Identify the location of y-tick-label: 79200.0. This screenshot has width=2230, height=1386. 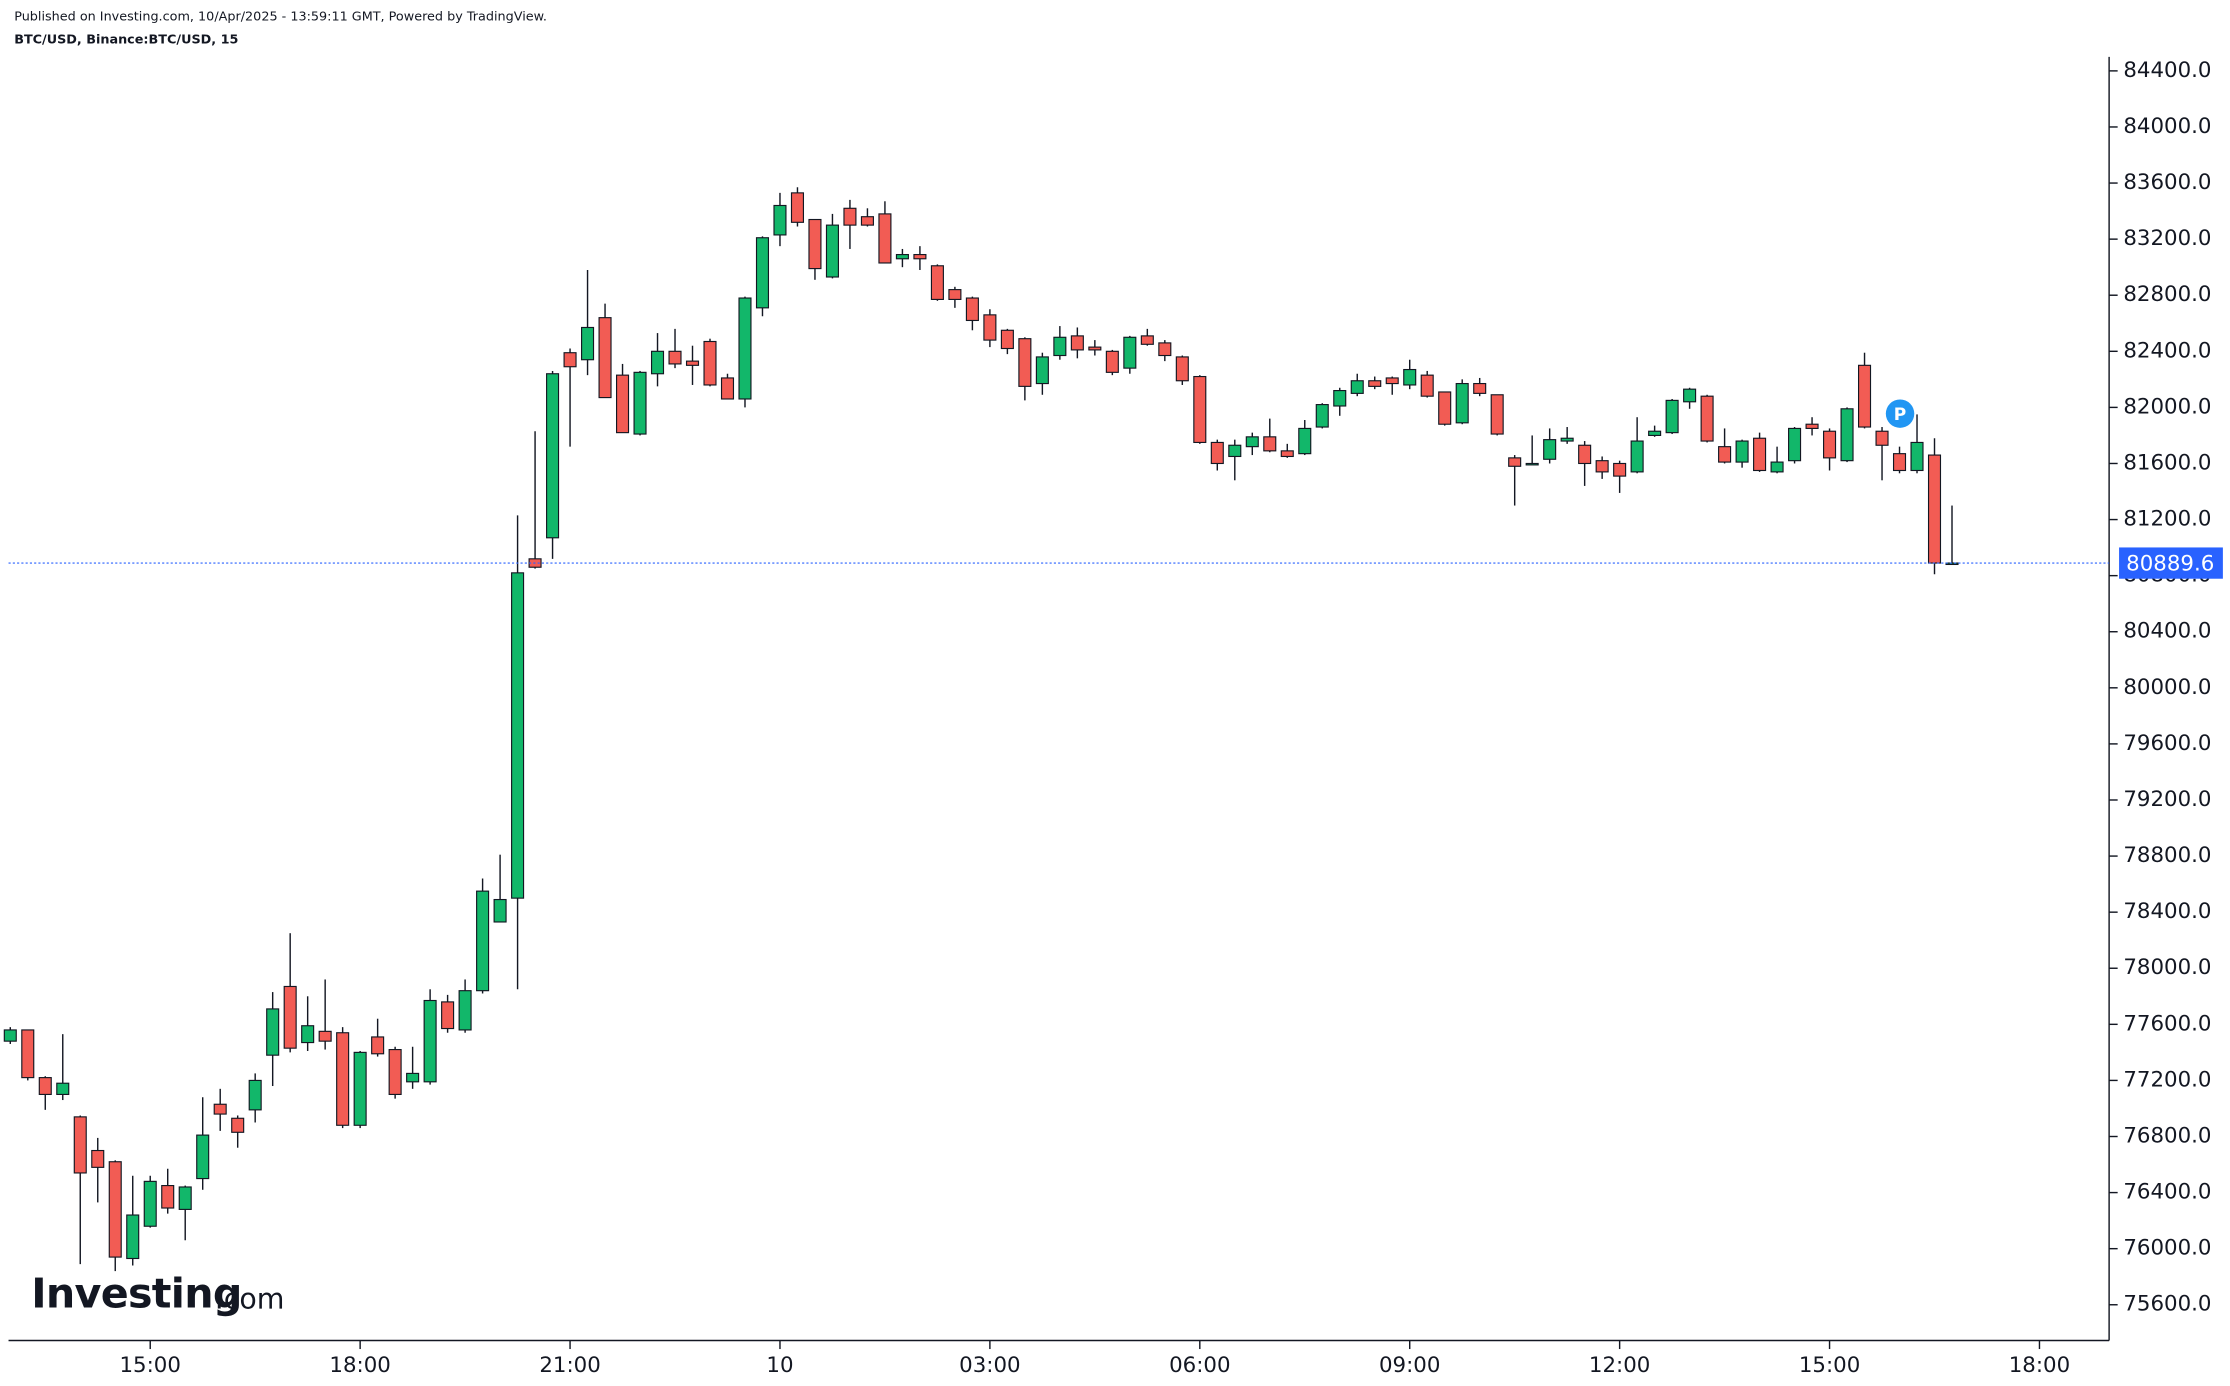
(2167, 799).